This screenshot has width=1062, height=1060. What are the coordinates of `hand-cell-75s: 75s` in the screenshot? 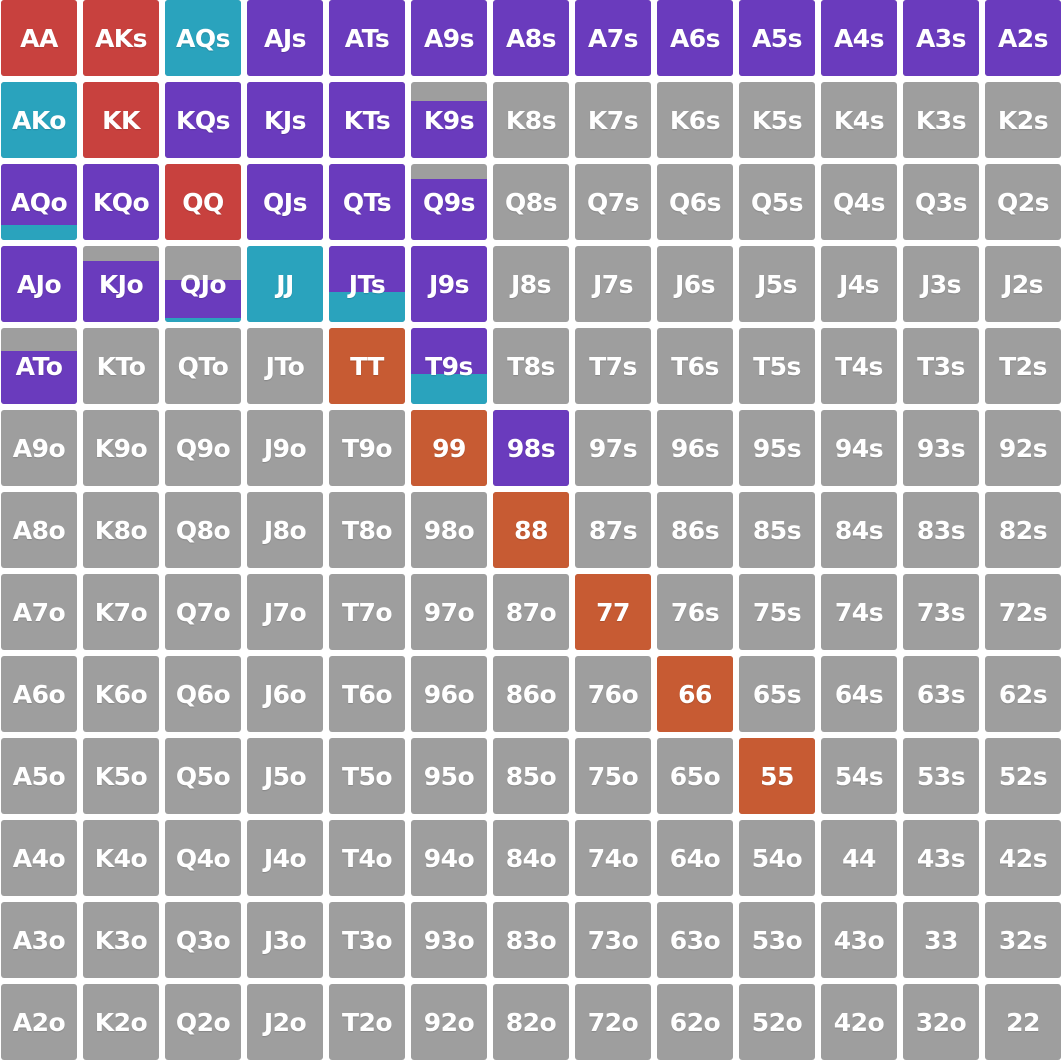 It's located at (777, 612).